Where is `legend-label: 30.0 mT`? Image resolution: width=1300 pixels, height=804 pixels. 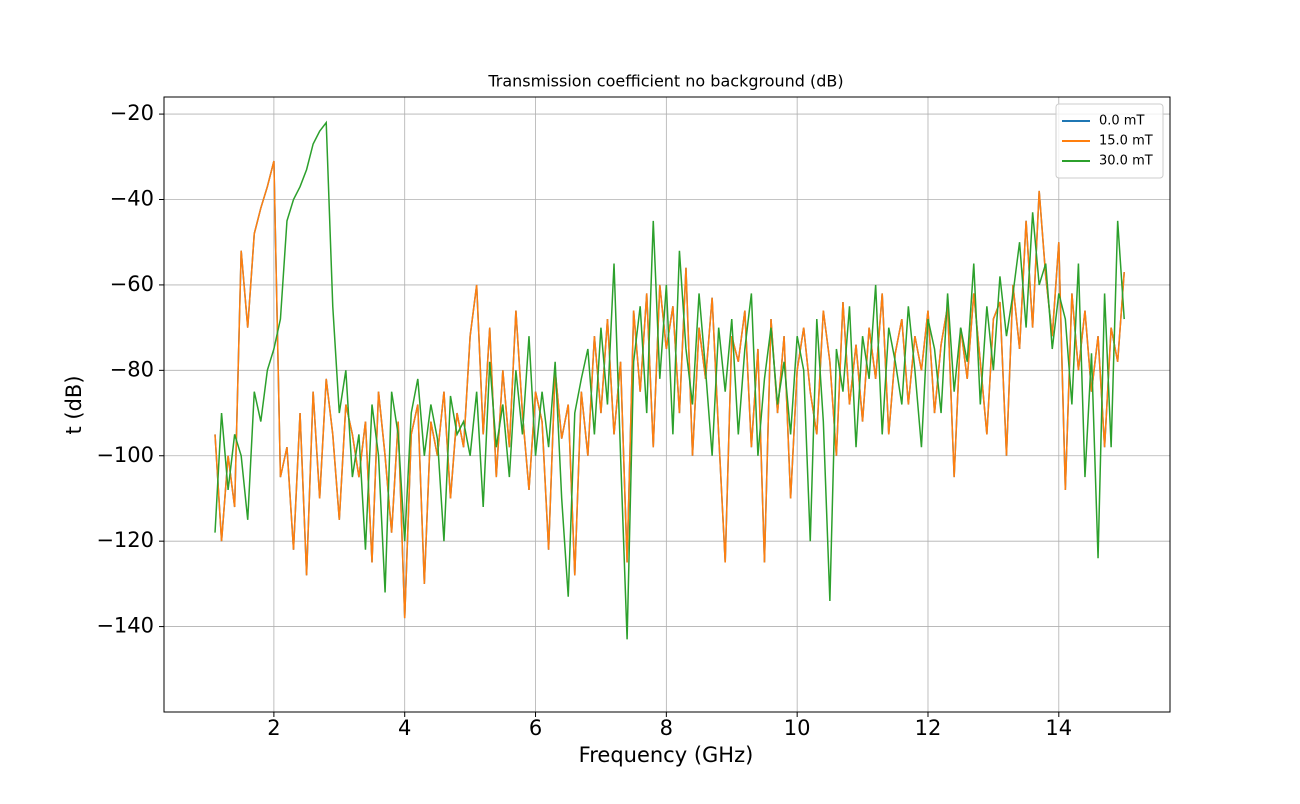
legend-label: 30.0 mT is located at coordinates (1126, 161).